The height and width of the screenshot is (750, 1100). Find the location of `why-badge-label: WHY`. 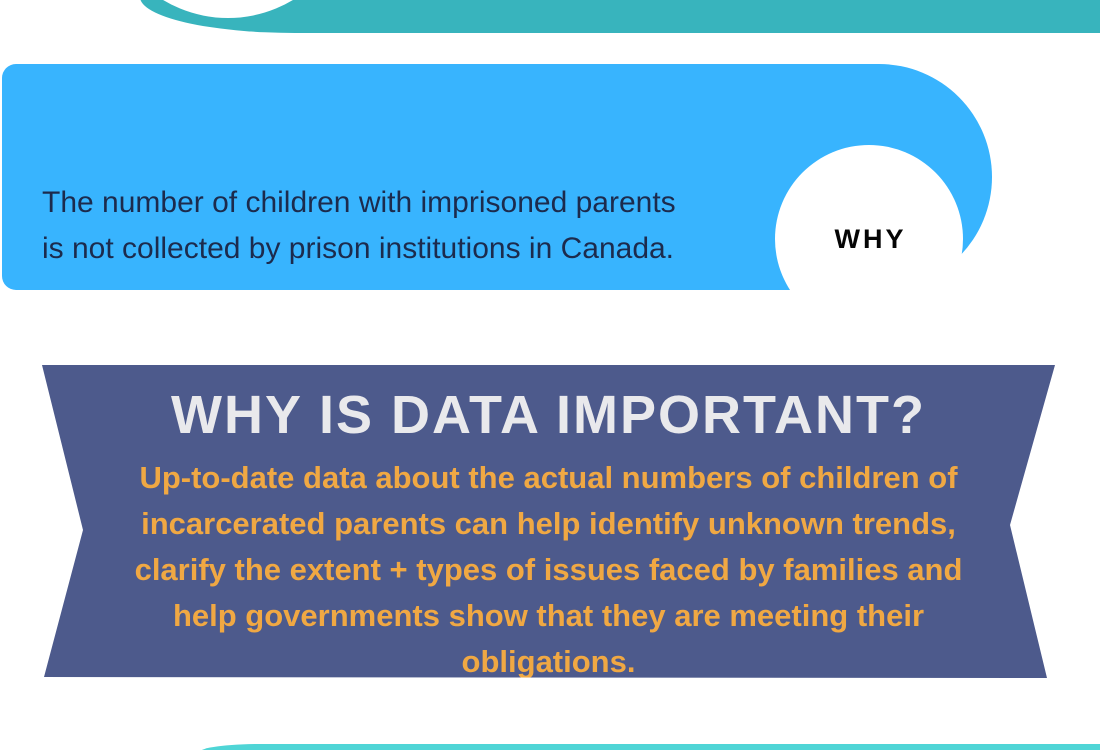

why-badge-label: WHY is located at coordinates (870, 238).